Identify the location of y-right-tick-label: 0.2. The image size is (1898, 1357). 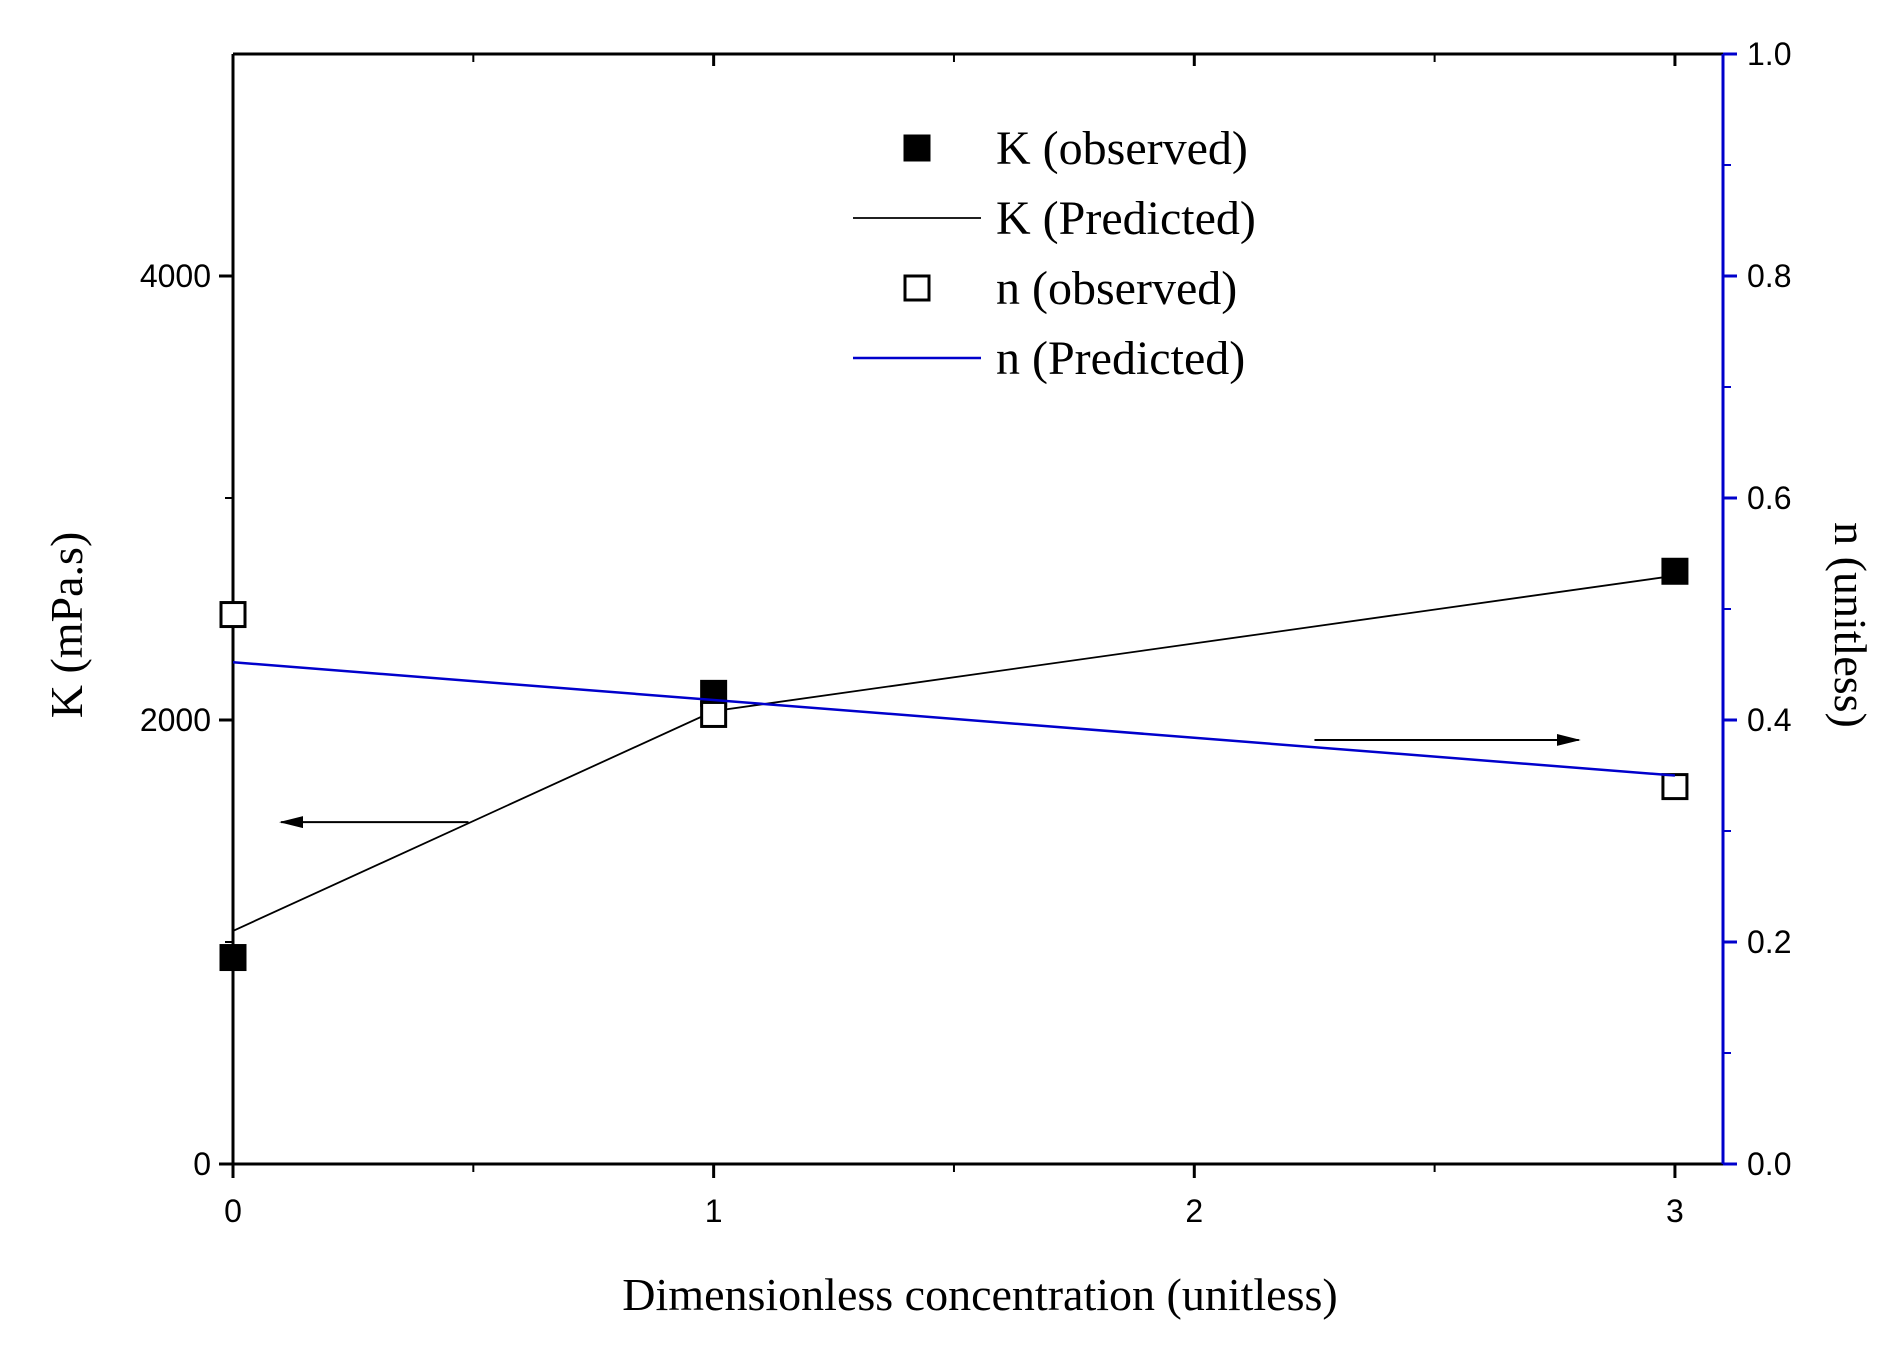
(1769, 942).